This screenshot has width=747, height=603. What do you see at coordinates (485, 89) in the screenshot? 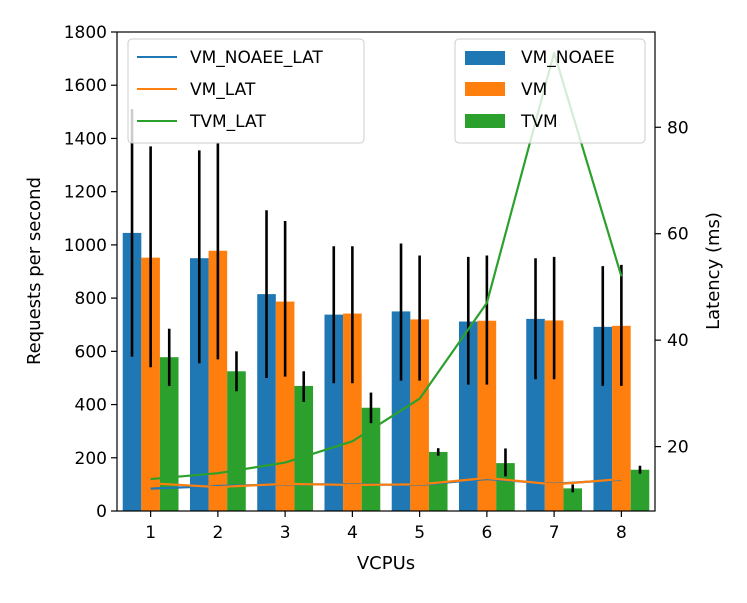
I see `legend-bar-vm-swatch` at bounding box center [485, 89].